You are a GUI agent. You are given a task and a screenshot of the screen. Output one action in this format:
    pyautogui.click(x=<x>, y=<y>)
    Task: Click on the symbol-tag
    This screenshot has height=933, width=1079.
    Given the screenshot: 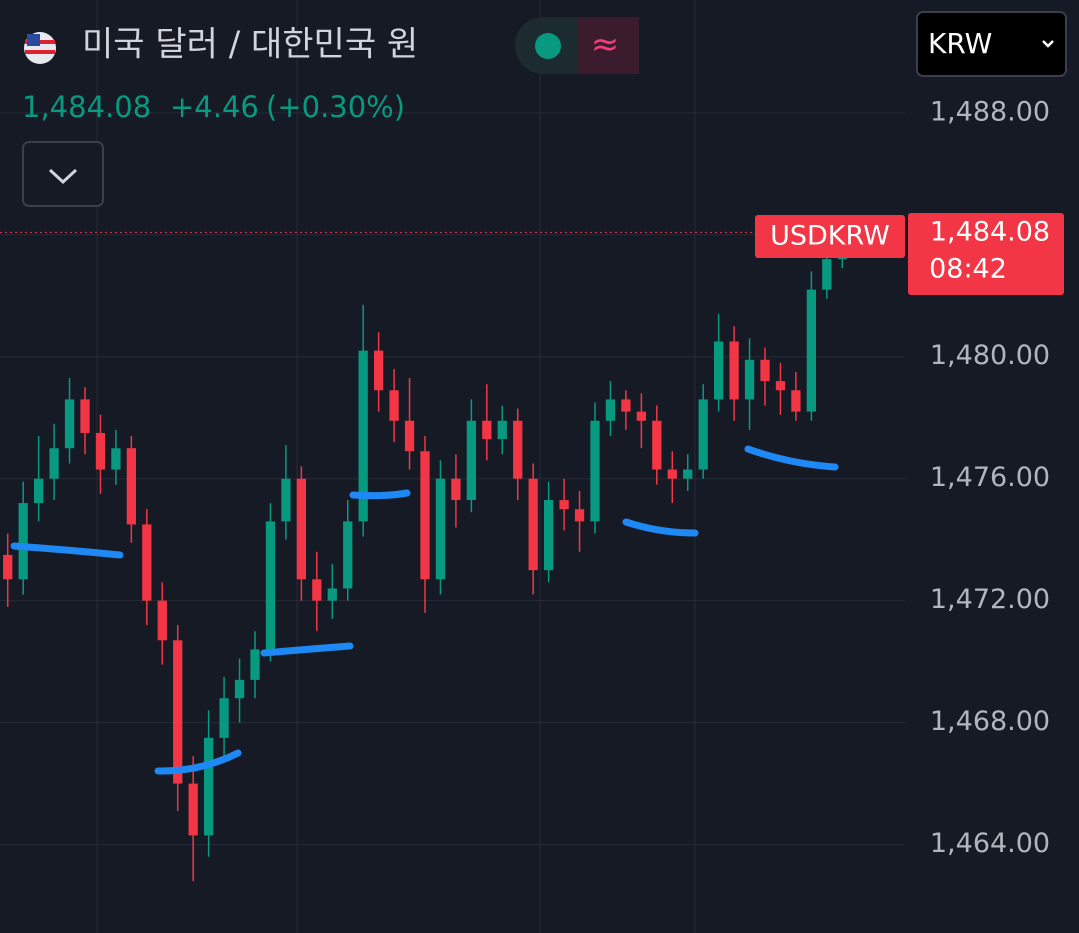 What is the action you would take?
    pyautogui.click(x=830, y=236)
    